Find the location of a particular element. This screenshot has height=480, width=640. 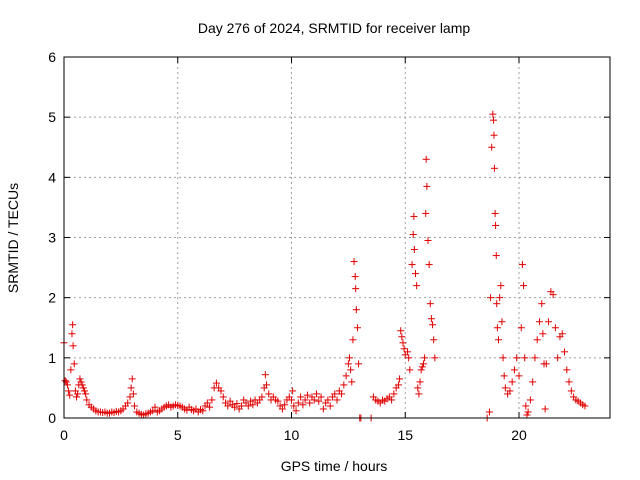

y-tick-label: 5 is located at coordinates (52, 117).